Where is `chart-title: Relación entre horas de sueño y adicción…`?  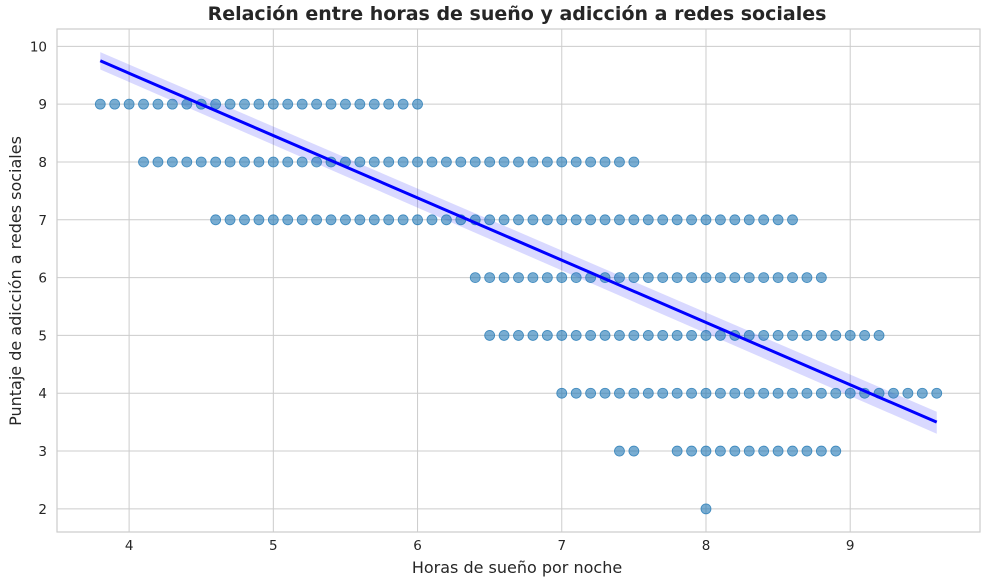 chart-title: Relación entre horas de sueño y adicción… is located at coordinates (517, 14).